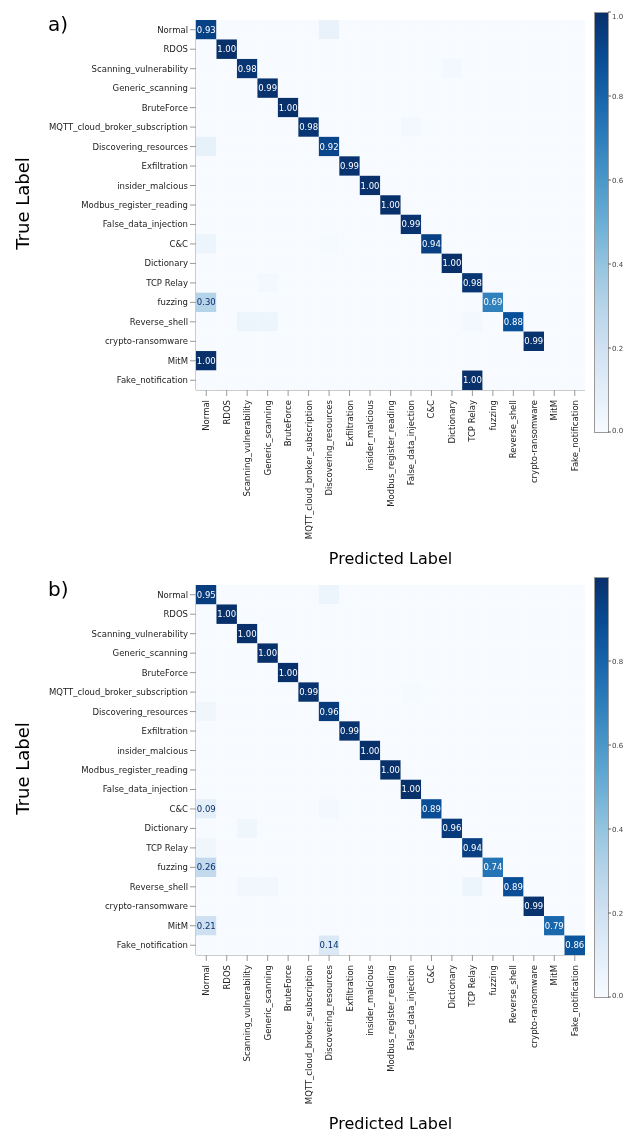 Image resolution: width=635 pixels, height=1139 pixels. What do you see at coordinates (329, 1012) in the screenshot?
I see `x-tick-label: Discovering_resources` at bounding box center [329, 1012].